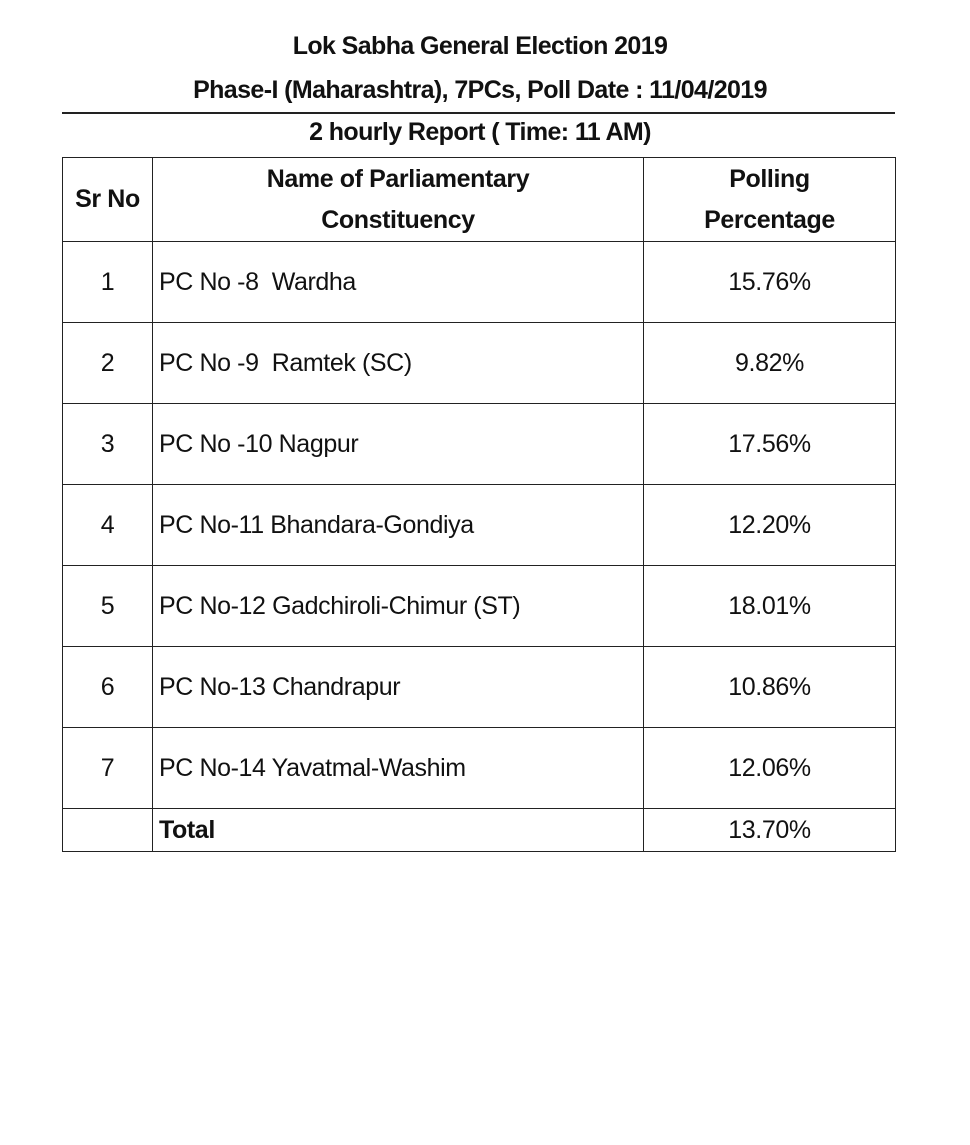 The image size is (970, 1145). Describe the element at coordinates (769, 363) in the screenshot. I see `polling-percentage: 9.82%` at that location.